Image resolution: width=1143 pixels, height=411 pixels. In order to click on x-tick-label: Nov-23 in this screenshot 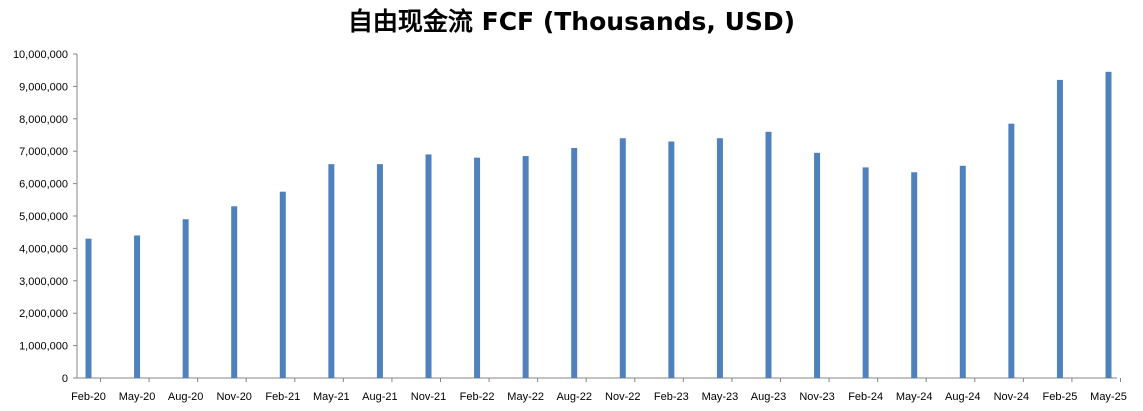, I will do `click(816, 397)`.